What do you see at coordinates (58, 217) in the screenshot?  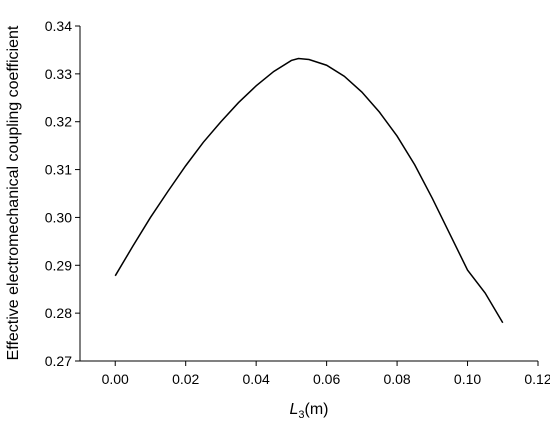 I see `y-tick-label: 0.30` at bounding box center [58, 217].